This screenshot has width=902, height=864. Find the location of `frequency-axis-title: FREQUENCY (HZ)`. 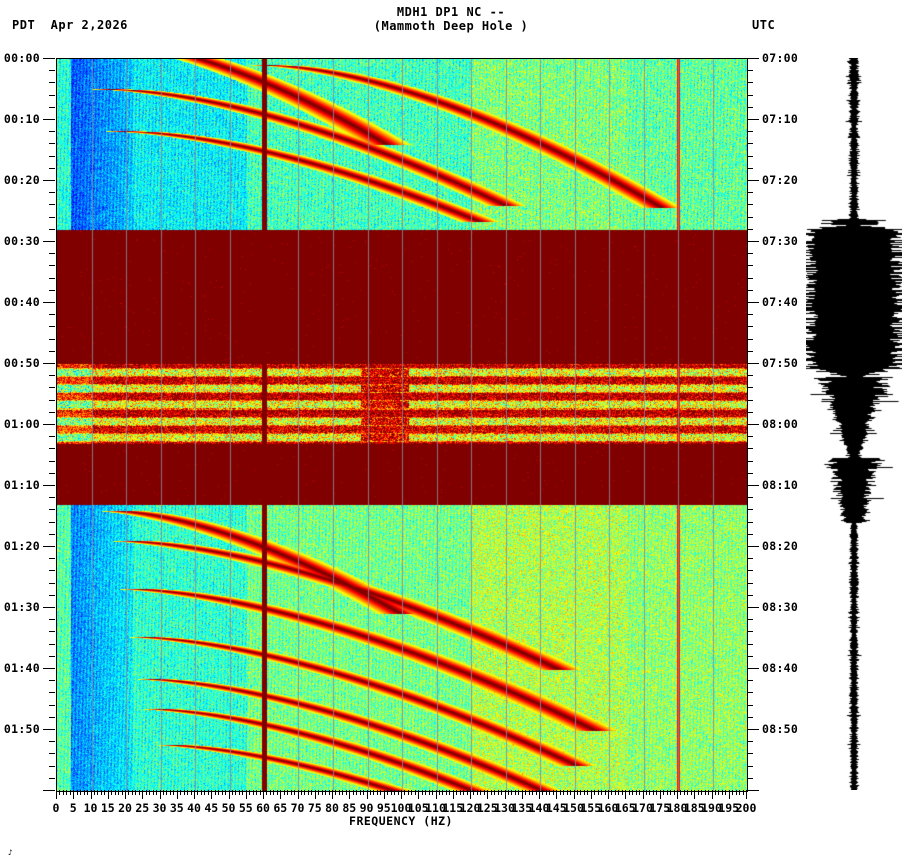

frequency-axis-title: FREQUENCY (HZ) is located at coordinates (401, 821).